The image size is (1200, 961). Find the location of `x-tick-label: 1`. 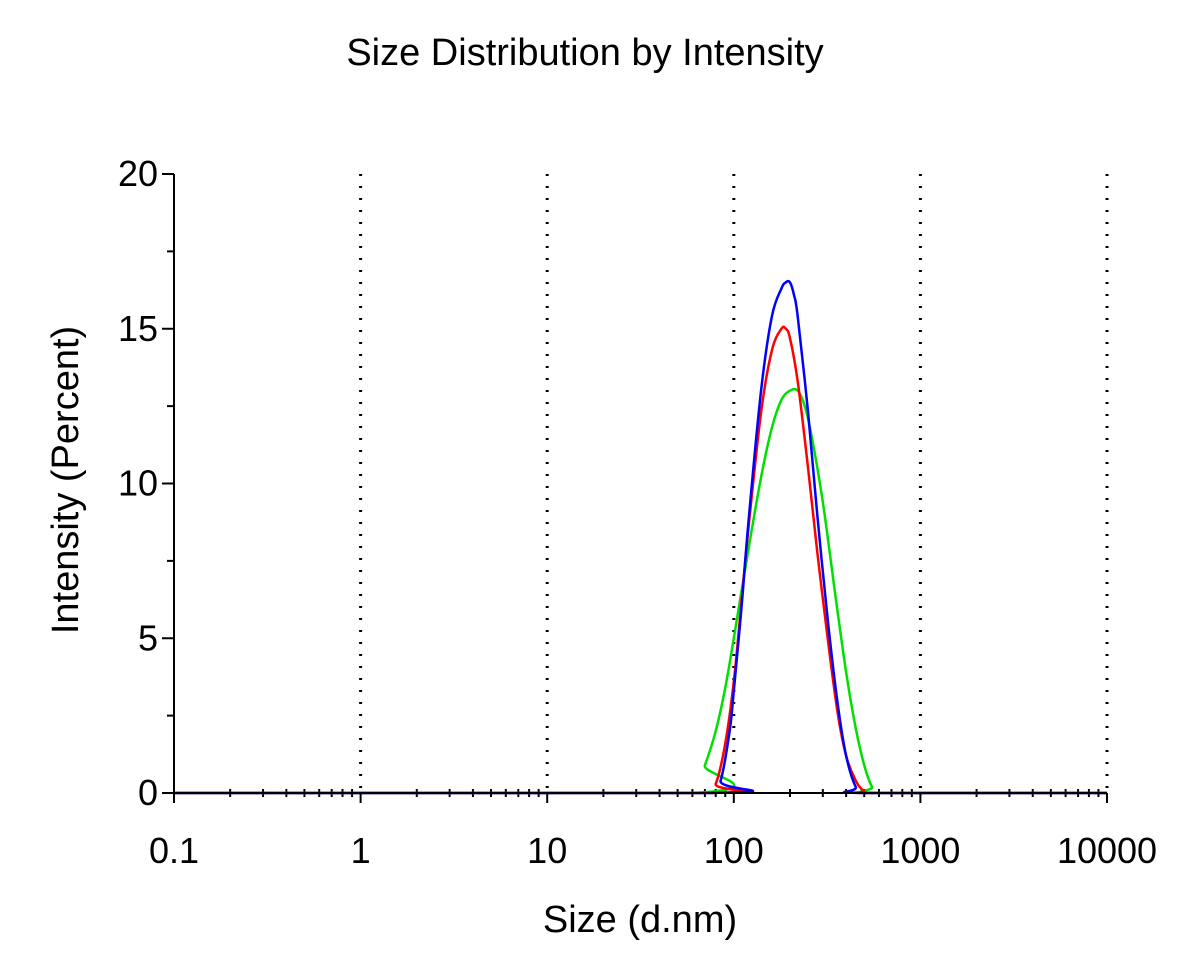

x-tick-label: 1 is located at coordinates (361, 850).